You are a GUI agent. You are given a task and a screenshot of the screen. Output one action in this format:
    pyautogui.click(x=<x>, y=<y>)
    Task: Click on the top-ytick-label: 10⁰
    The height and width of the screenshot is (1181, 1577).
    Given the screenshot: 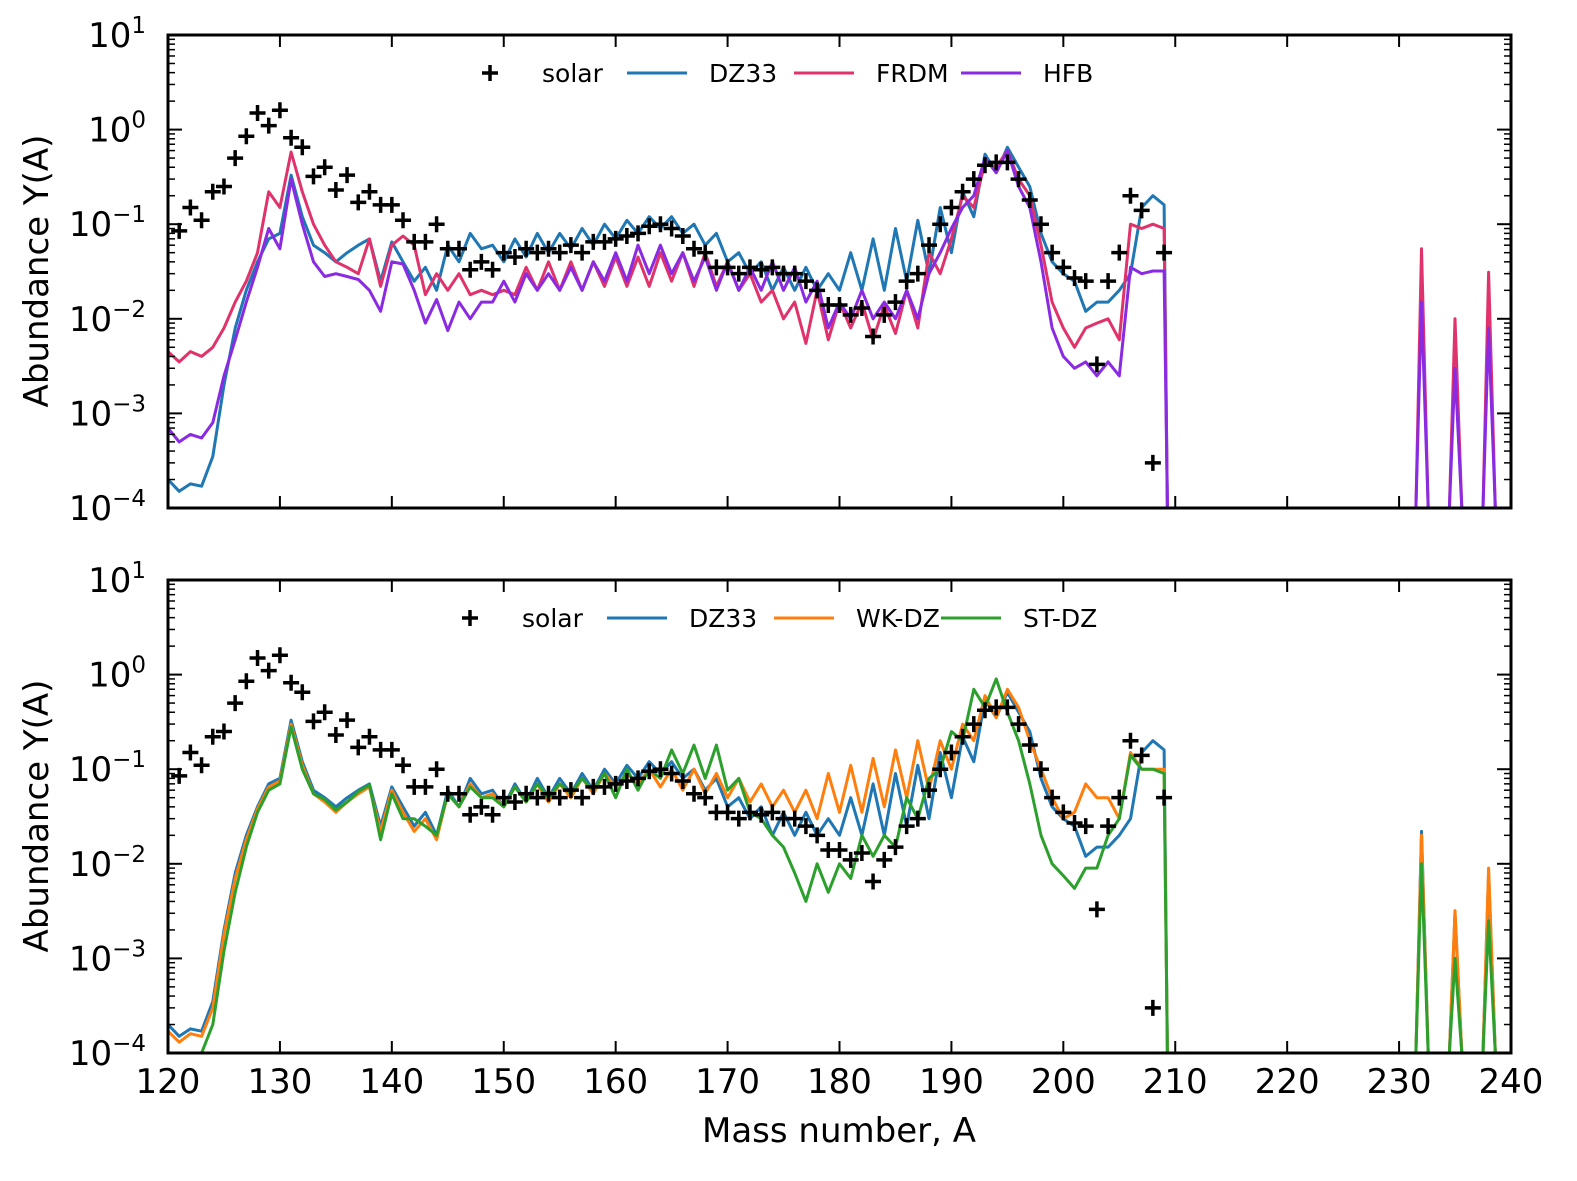 What is the action you would take?
    pyautogui.click(x=117, y=129)
    